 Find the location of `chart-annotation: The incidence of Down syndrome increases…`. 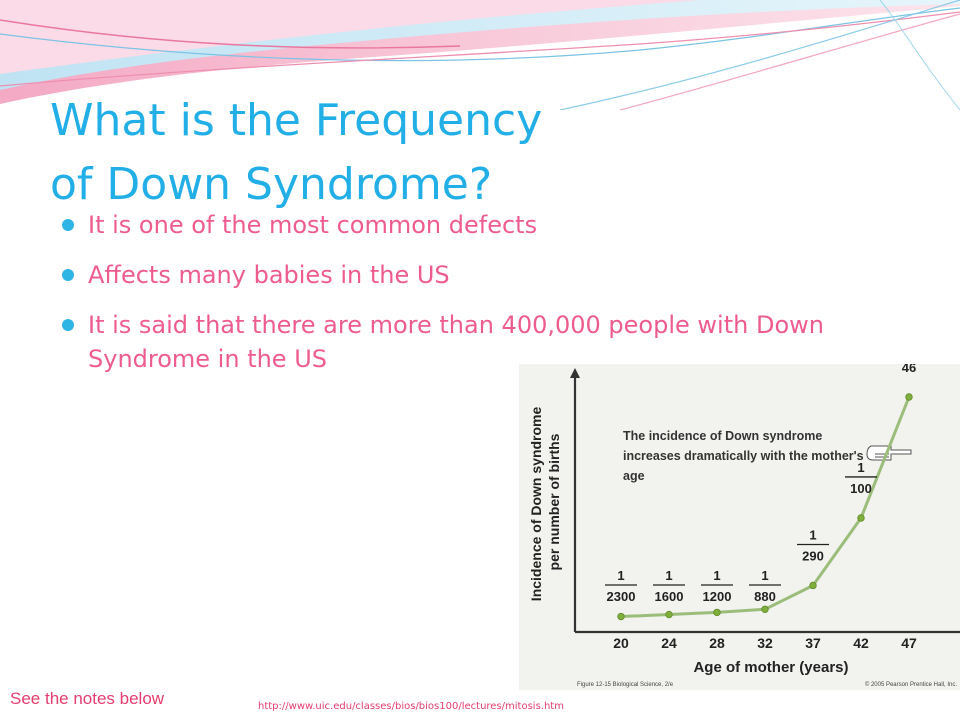

chart-annotation: The incidence of Down syndrome increases… is located at coordinates (745, 456).